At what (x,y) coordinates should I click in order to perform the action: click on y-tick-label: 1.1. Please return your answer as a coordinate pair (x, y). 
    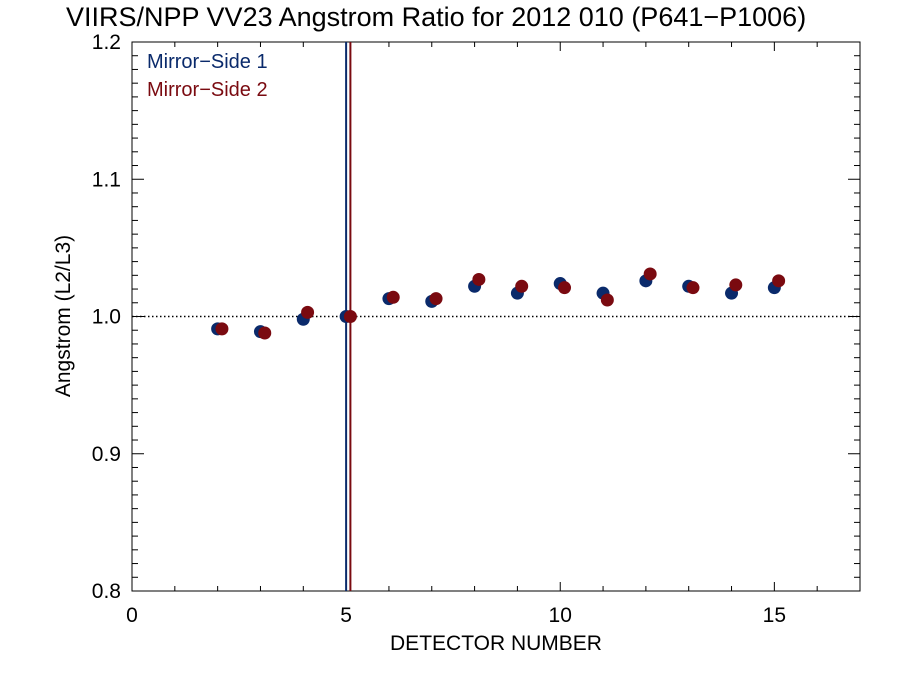
    Looking at the image, I should click on (106, 179).